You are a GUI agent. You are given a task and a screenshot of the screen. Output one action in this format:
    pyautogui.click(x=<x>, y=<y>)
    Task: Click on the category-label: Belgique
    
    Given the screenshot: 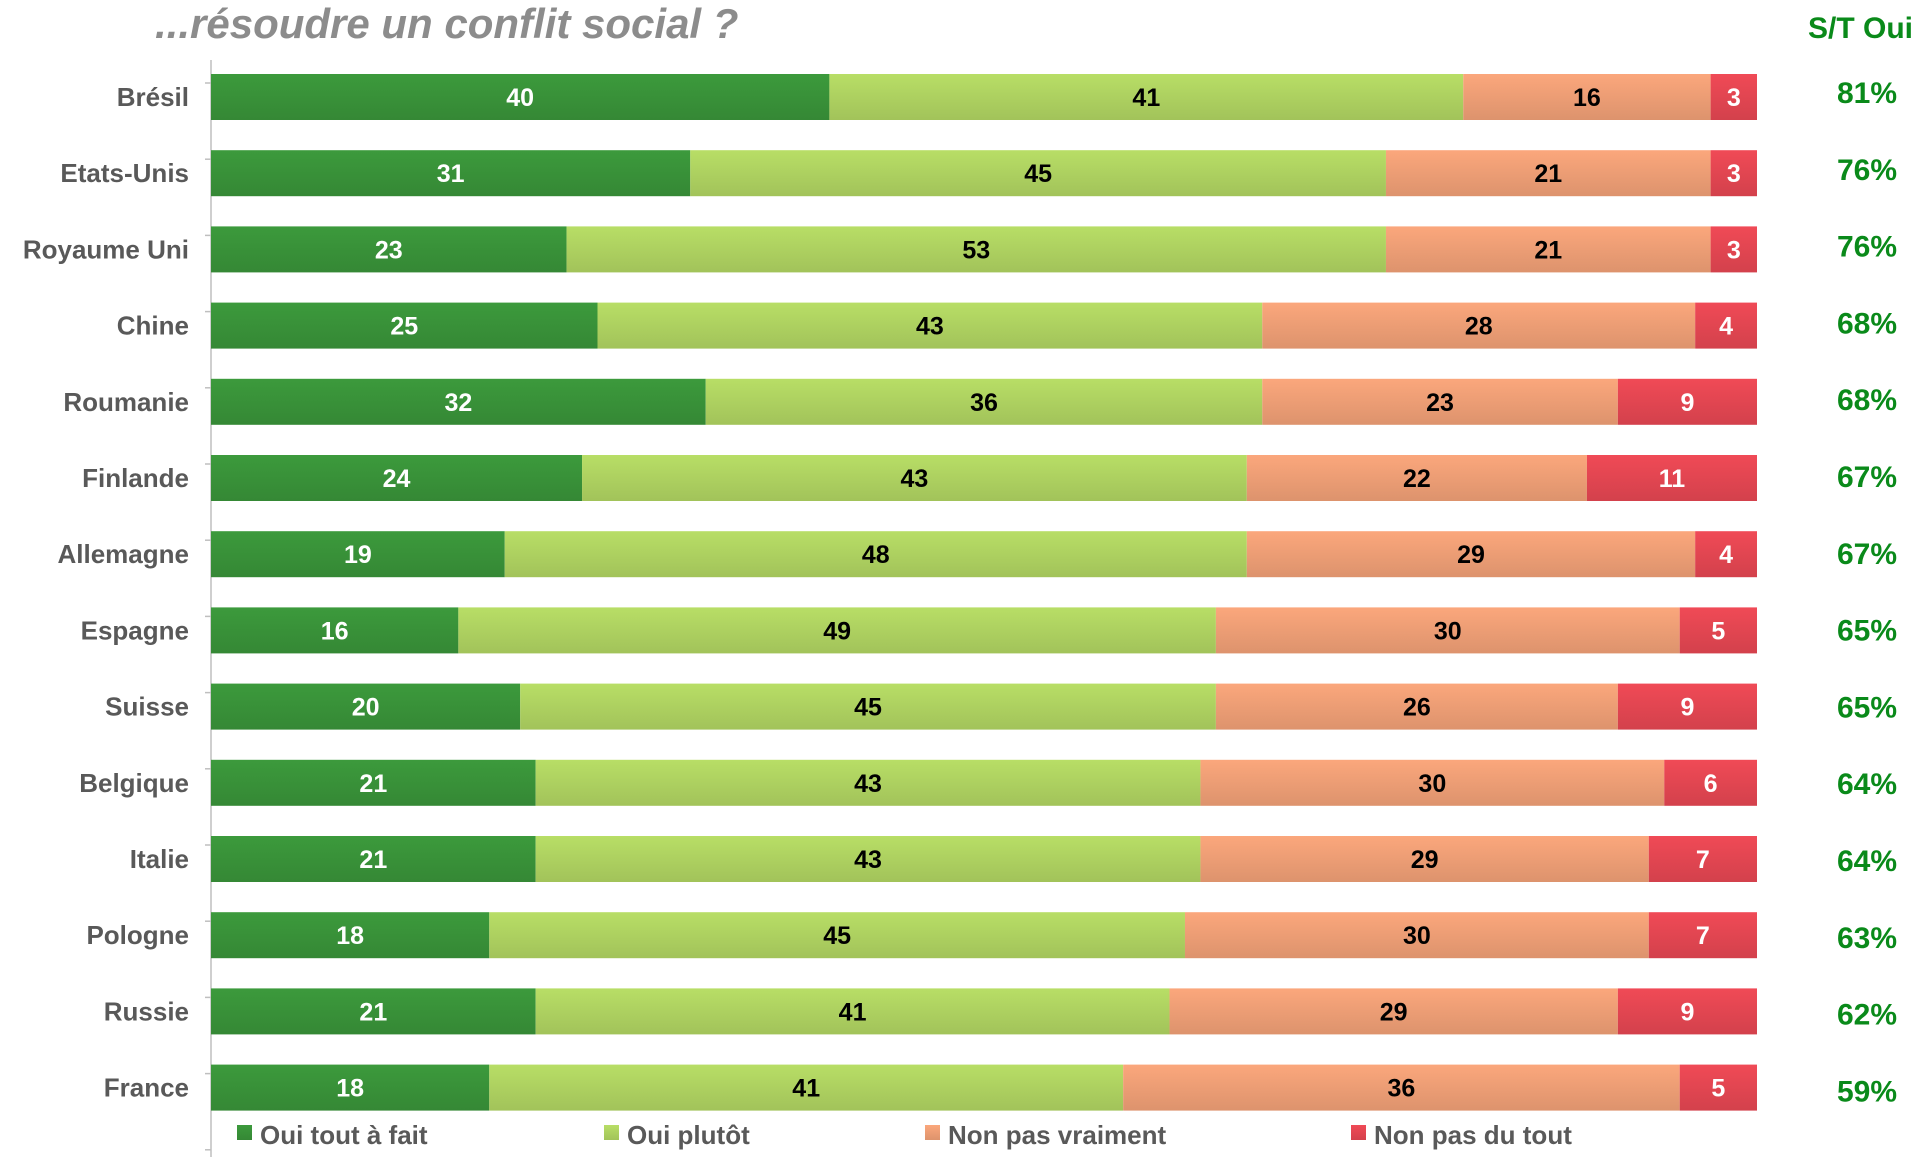 What is the action you would take?
    pyautogui.click(x=134, y=783)
    